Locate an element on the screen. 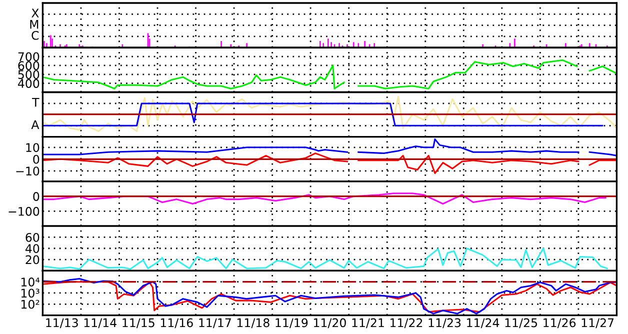 The image size is (628, 334). y-tick-label: 40 is located at coordinates (32, 249).